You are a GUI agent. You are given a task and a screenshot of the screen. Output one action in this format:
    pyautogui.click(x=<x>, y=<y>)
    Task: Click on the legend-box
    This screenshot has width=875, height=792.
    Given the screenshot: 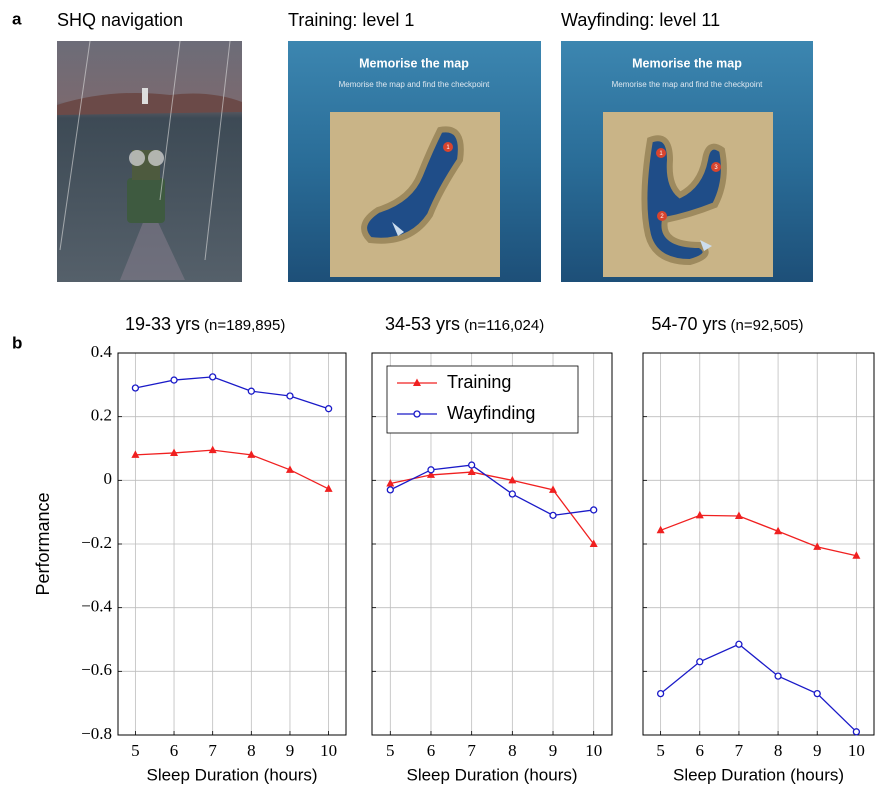 What is the action you would take?
    pyautogui.click(x=482, y=399)
    